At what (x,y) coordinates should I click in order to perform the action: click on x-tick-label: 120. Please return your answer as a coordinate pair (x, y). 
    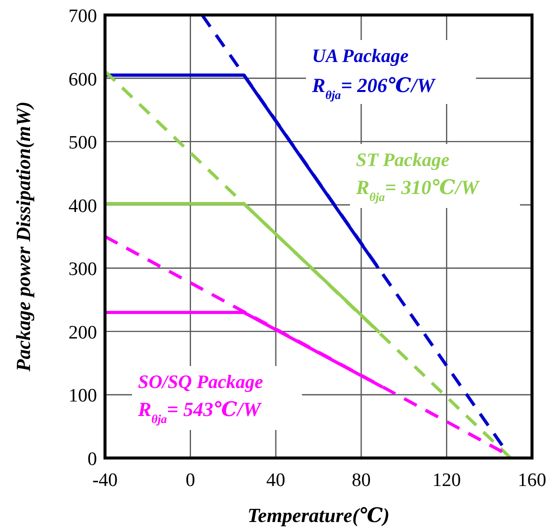
    Looking at the image, I should click on (446, 480).